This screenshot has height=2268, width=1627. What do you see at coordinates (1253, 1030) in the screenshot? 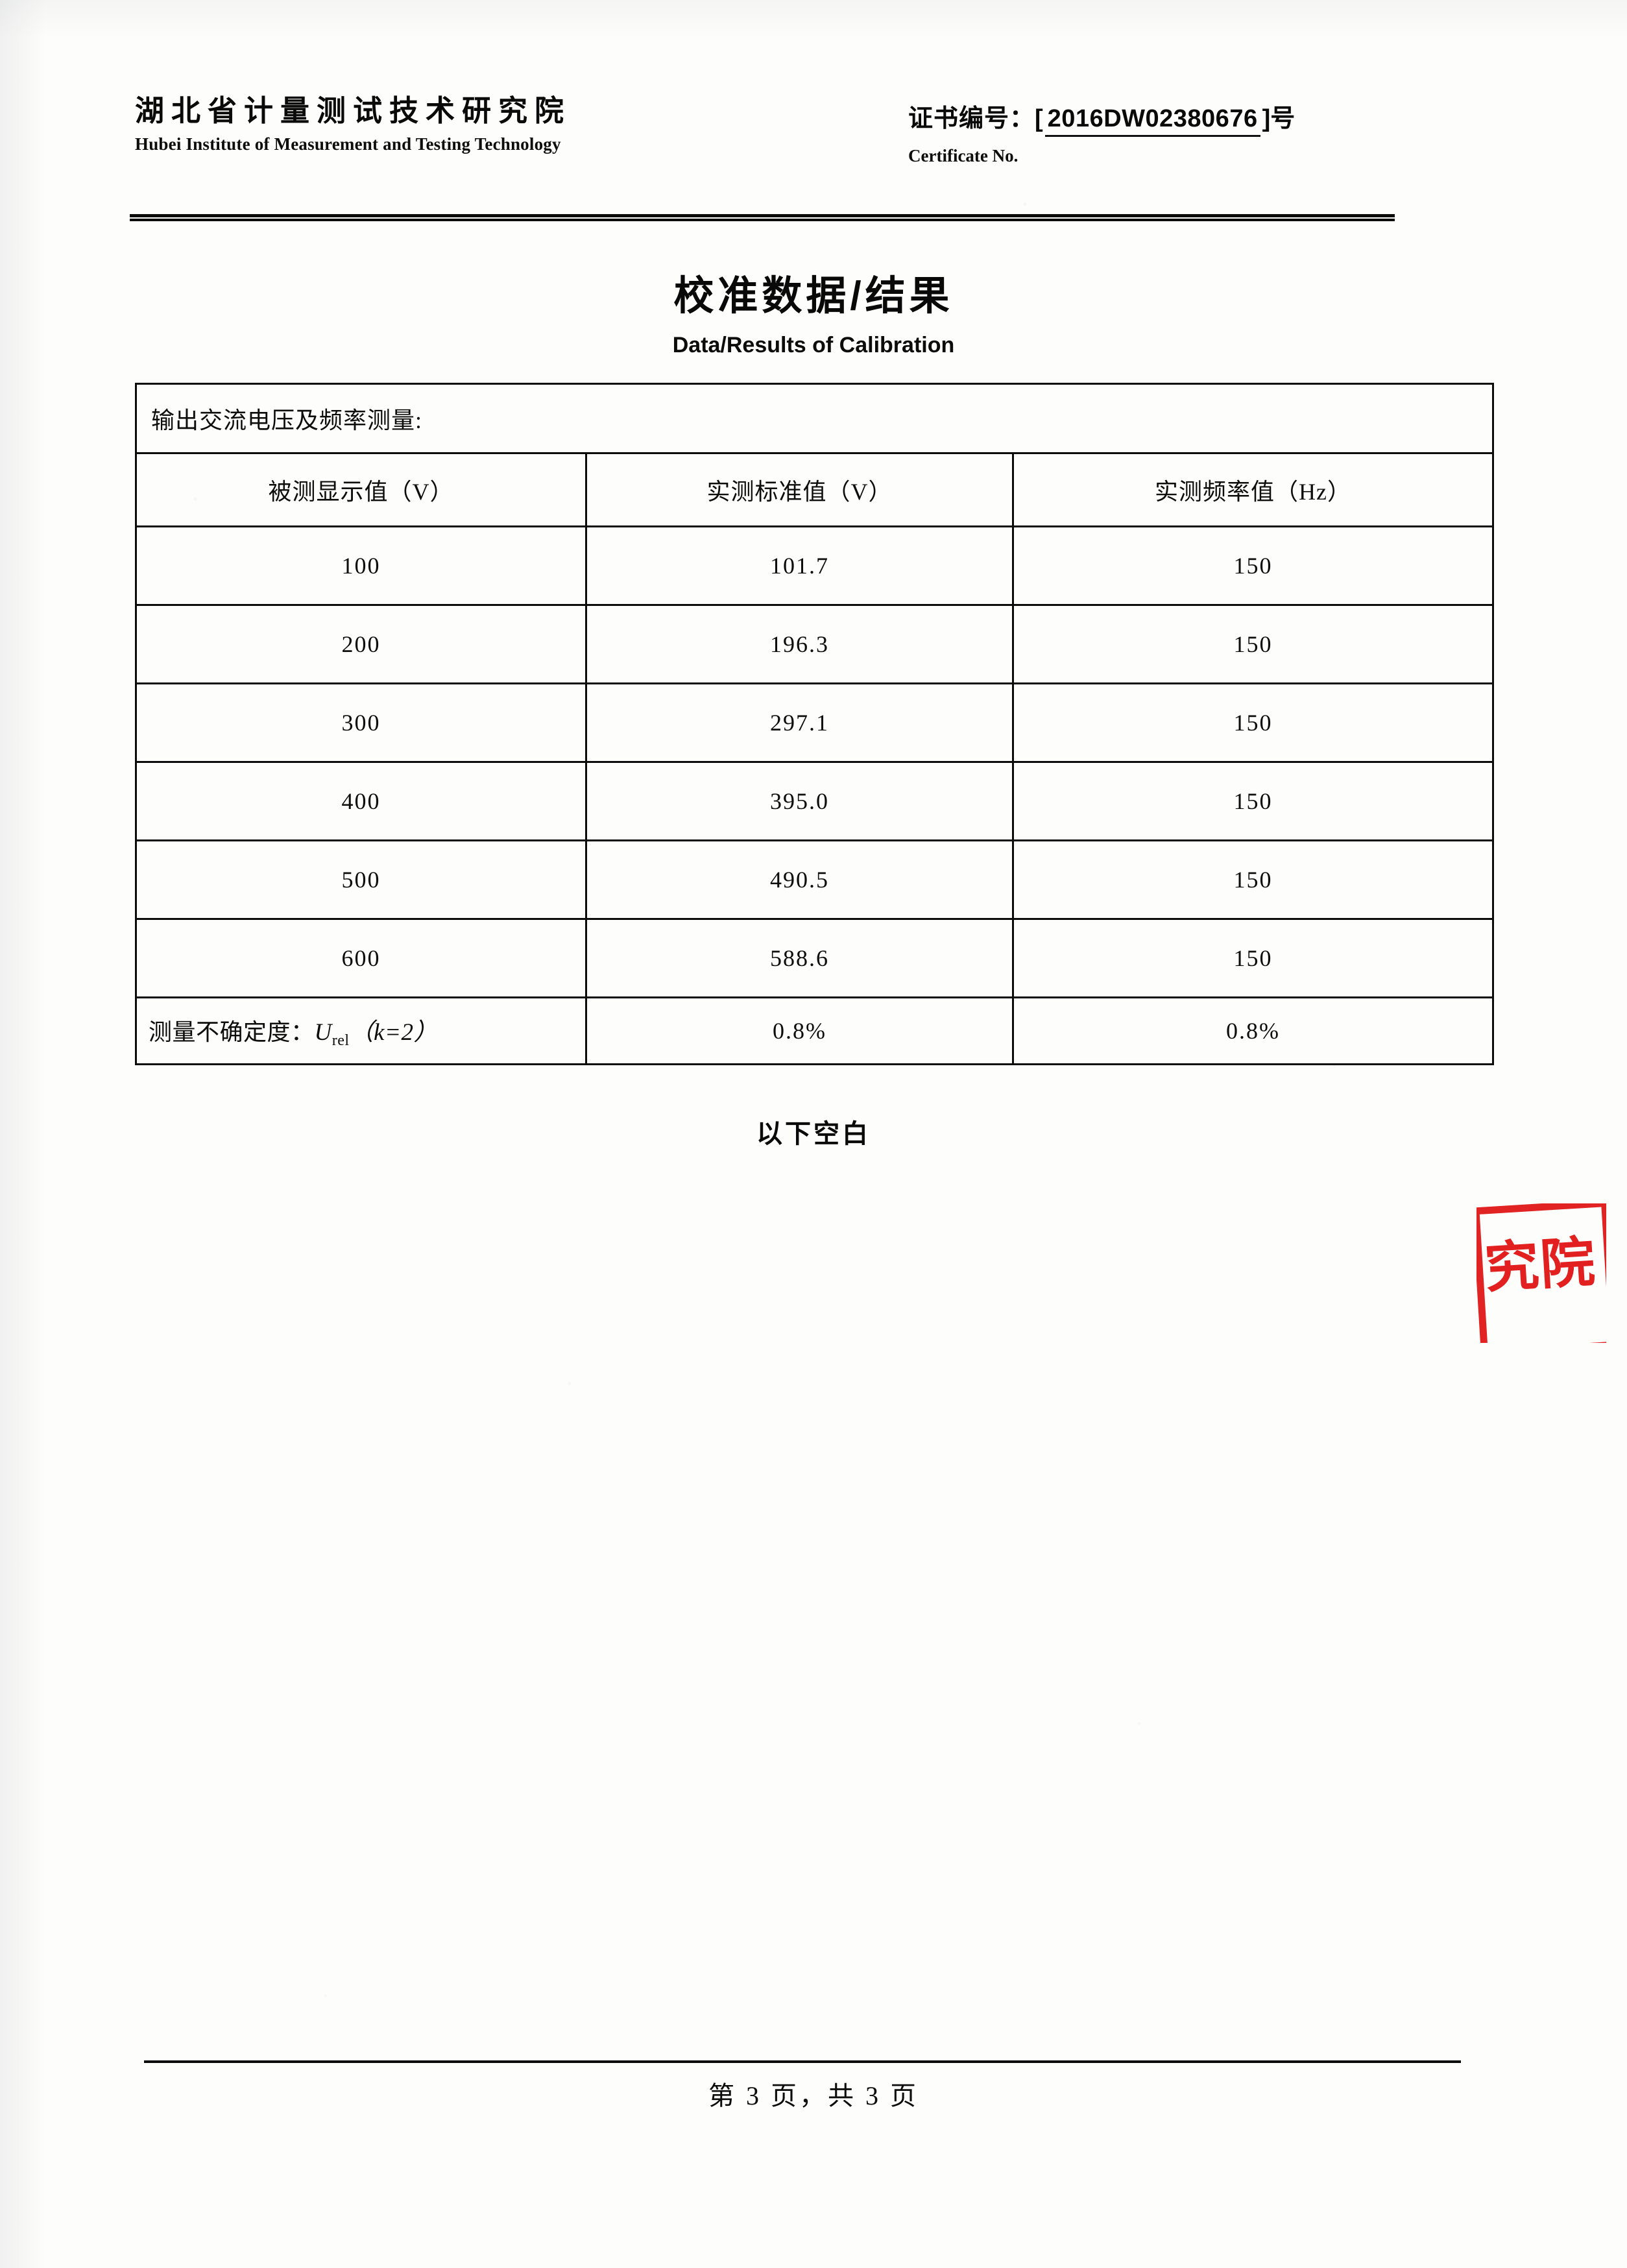
I see `uncertainty-frequency-value: 0.8%` at bounding box center [1253, 1030].